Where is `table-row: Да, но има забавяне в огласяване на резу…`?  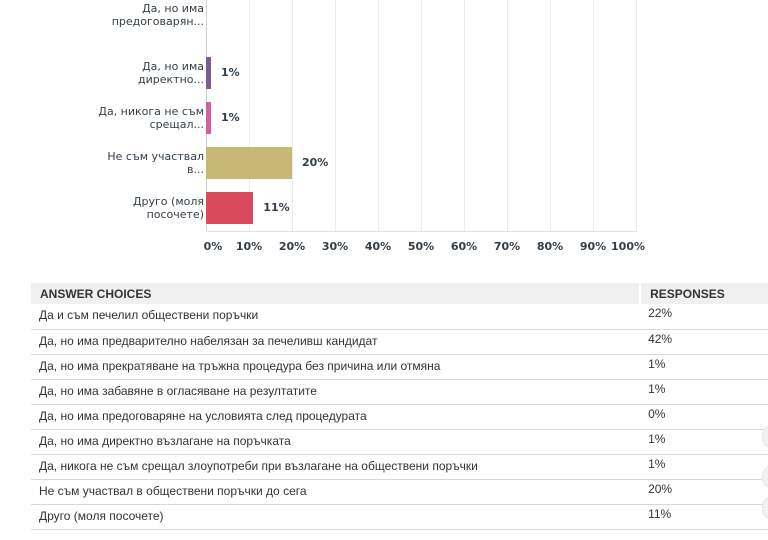
table-row: Да, но има забавяне в огласяване на резу… is located at coordinates (399, 392).